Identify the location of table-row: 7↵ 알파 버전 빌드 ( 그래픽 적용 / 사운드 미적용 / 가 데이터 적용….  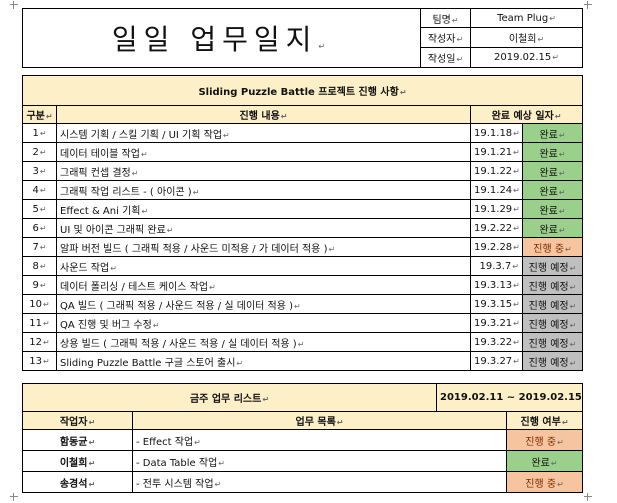
(303, 247).